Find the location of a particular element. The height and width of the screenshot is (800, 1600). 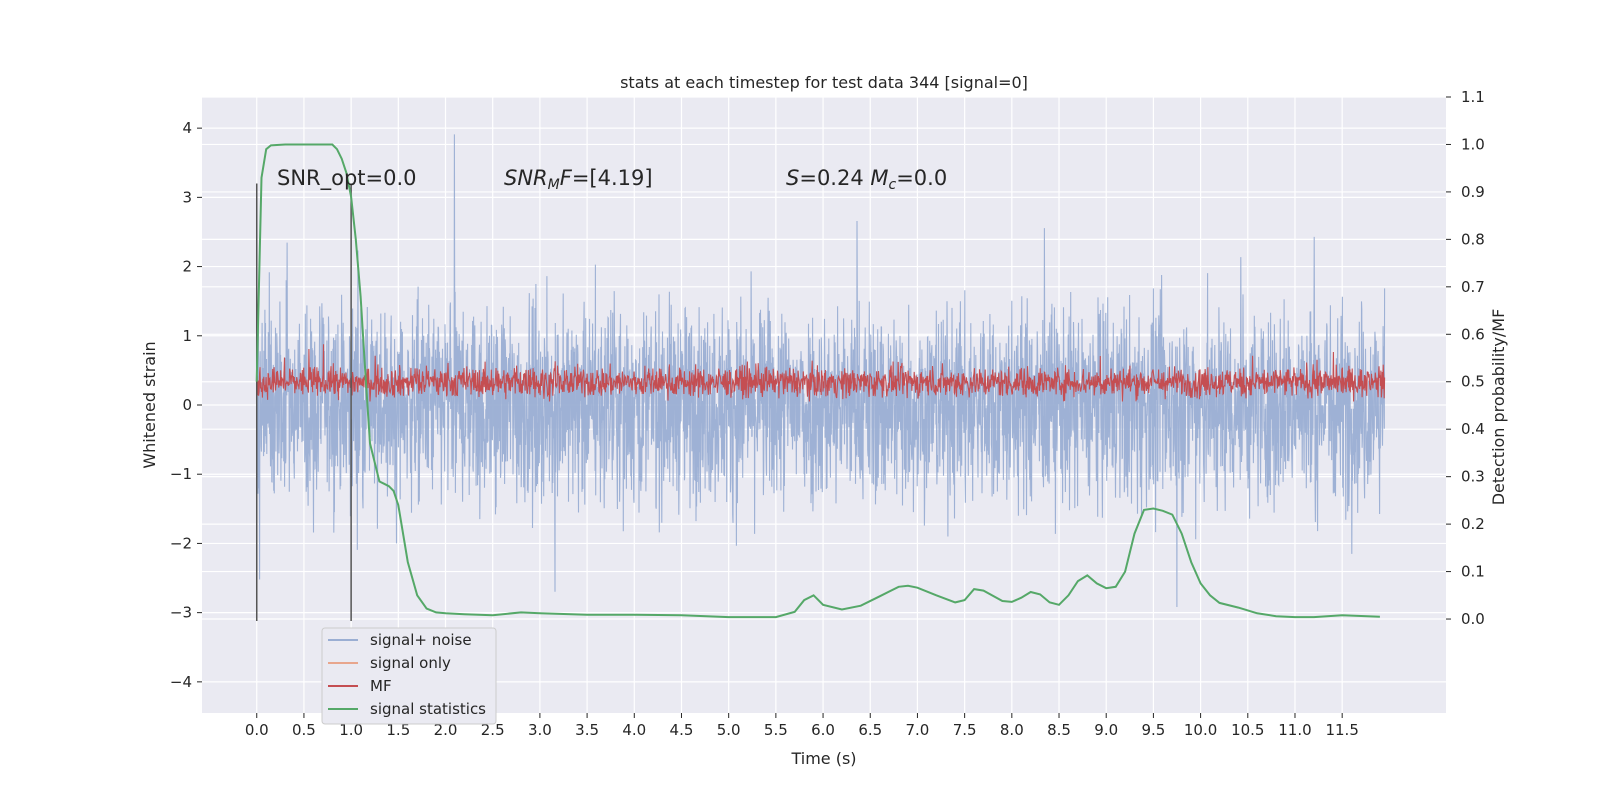

legend-label: signal statistics is located at coordinates (428, 709).